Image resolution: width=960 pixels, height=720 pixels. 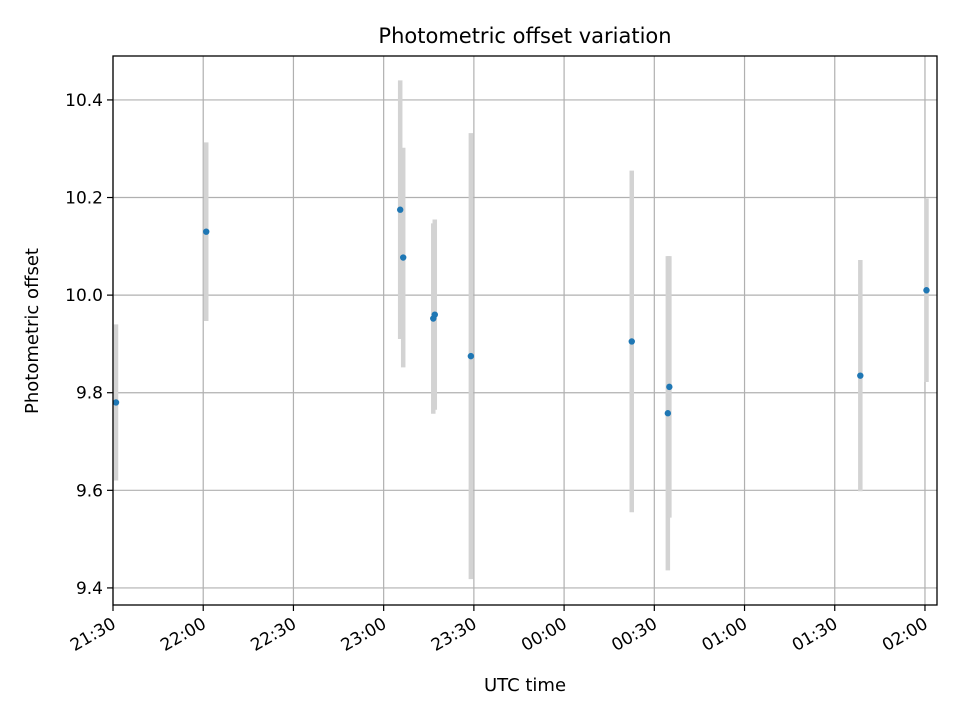 I want to click on y-tick-label: 10.0, so click(x=84, y=296).